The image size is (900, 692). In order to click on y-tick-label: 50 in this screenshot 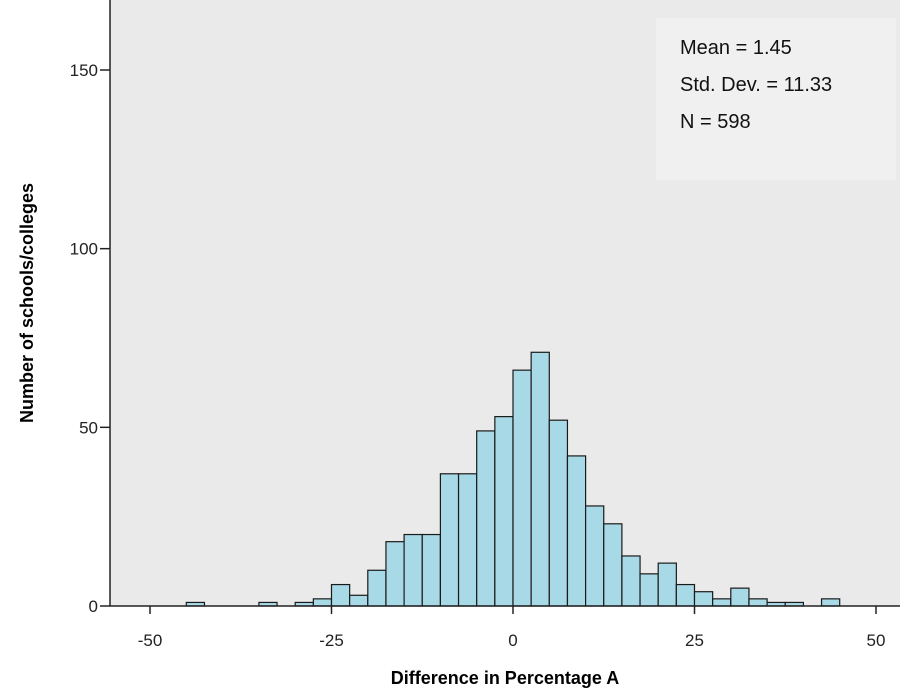, I will do `click(88, 427)`.